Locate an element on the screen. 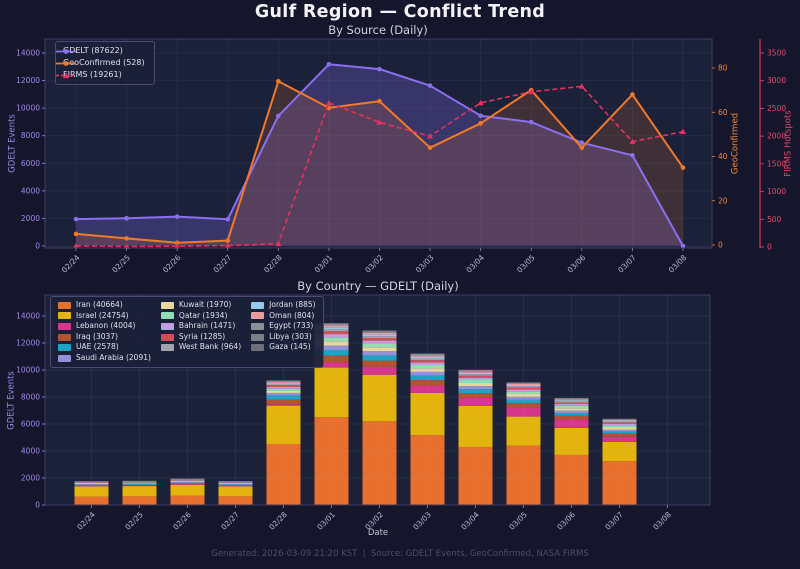 This screenshot has width=800, height=569. legend-triangle is located at coordinates (66, 75).